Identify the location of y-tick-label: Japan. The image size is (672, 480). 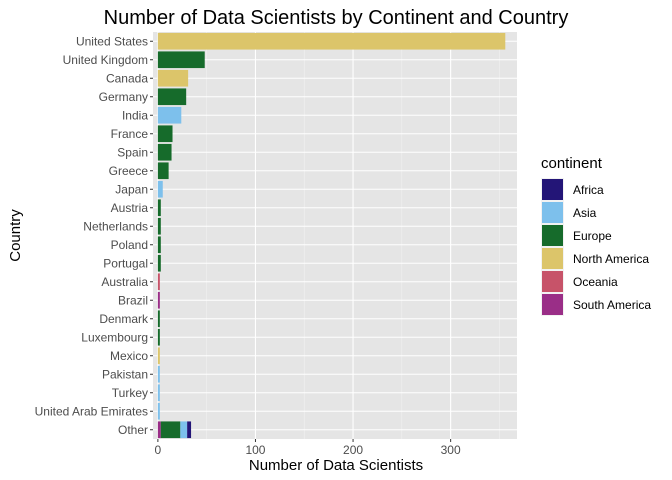
(131, 189).